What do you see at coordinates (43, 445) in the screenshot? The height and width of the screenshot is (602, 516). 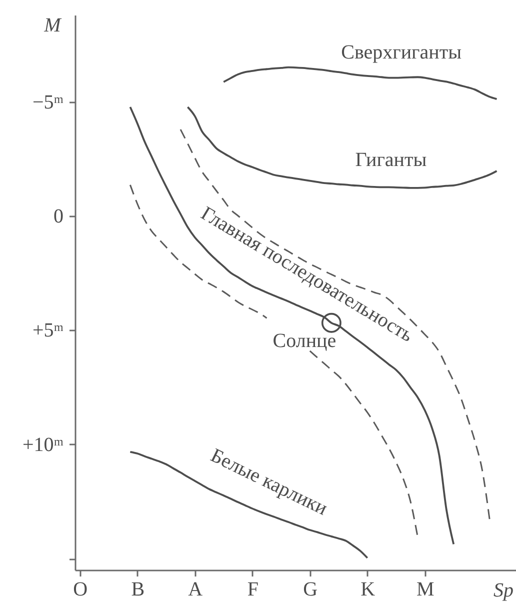 I see `y-tick-label: +10ᵐ` at bounding box center [43, 445].